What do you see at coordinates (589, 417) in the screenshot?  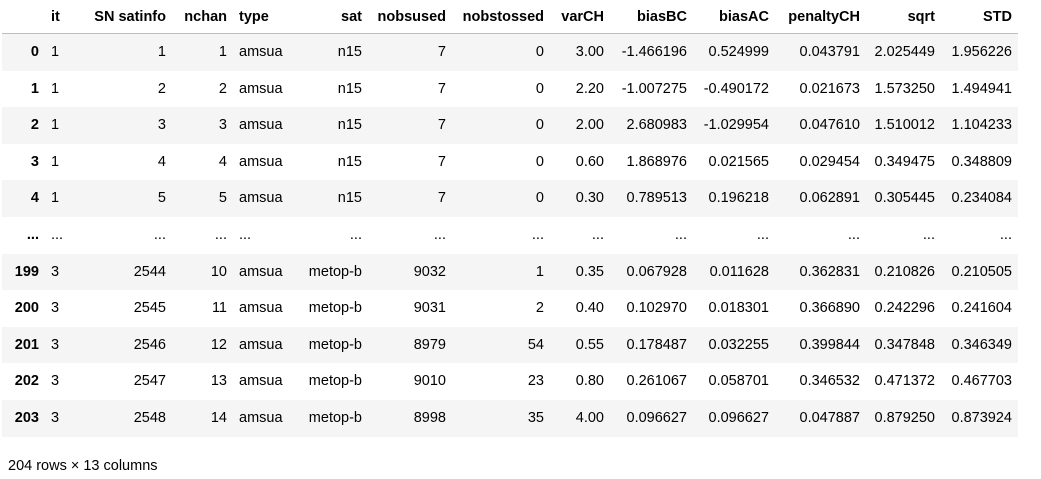 I see `table-cell: 4.00` at bounding box center [589, 417].